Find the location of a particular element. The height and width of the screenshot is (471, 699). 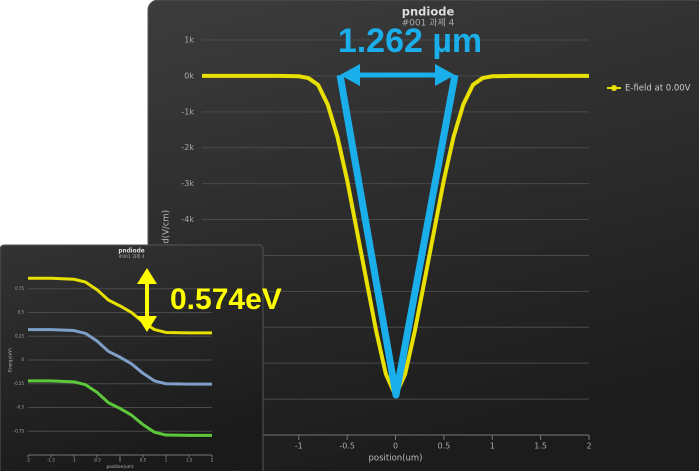

x-tick-label: -1.5 is located at coordinates (51, 460).